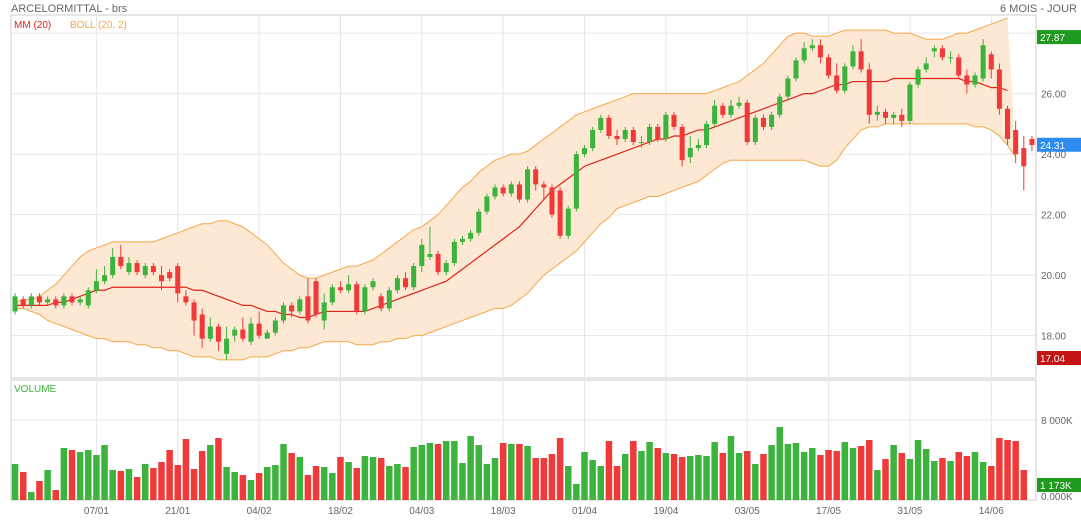 This screenshot has width=1081, height=521. What do you see at coordinates (828, 511) in the screenshot?
I see `x-tick-label: 17/05` at bounding box center [828, 511].